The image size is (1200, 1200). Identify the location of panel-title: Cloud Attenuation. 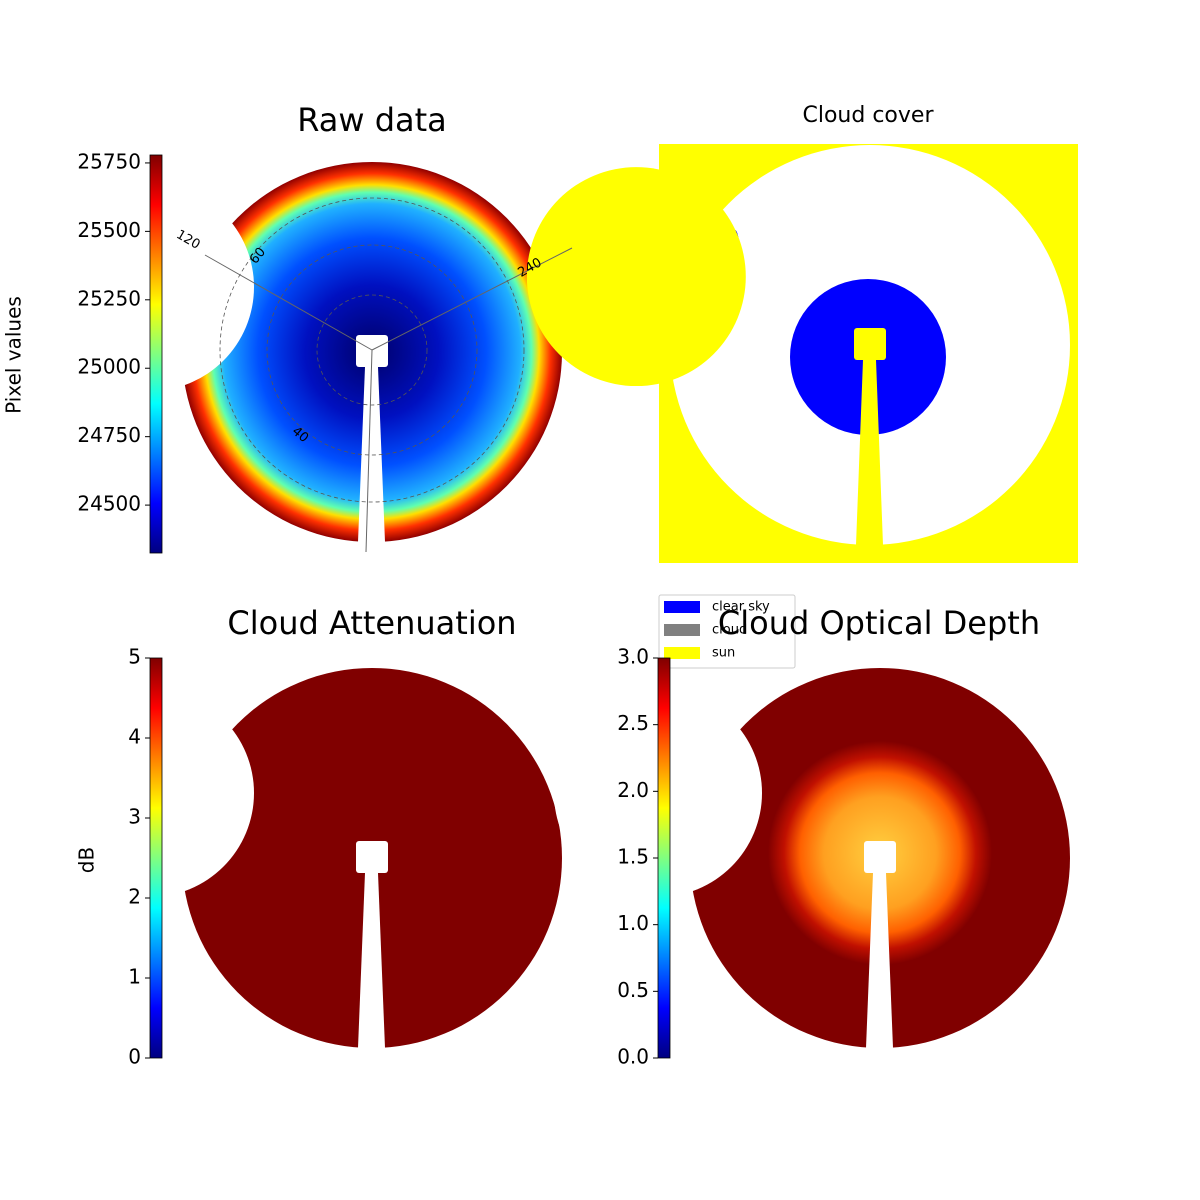
(371, 623).